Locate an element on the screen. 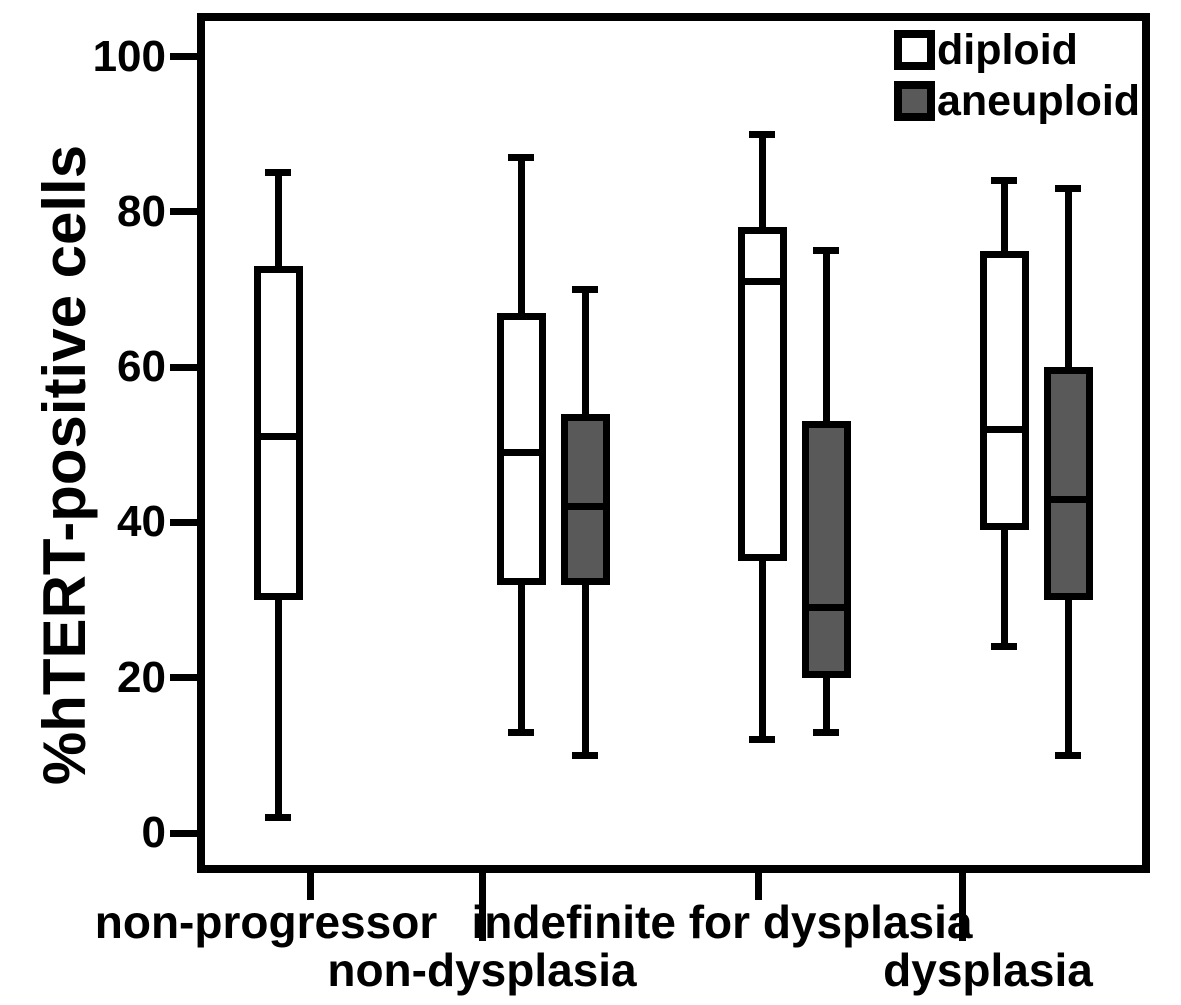 This screenshot has width=1181, height=1005. x-axis-label: non-progressor is located at coordinates (266, 922).